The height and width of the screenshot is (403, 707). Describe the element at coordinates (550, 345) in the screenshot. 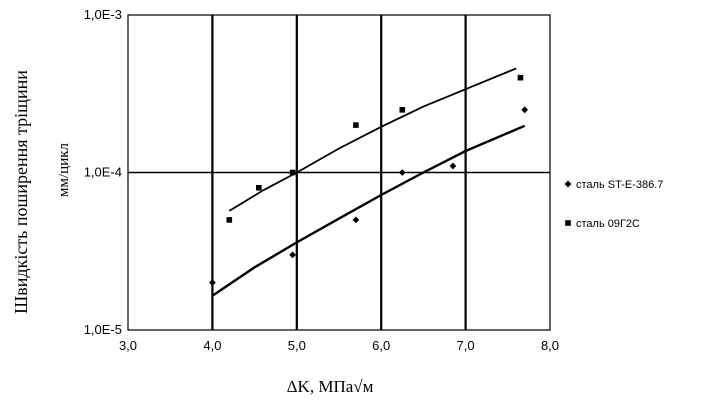

I see `x-tick-label: 8,0` at that location.